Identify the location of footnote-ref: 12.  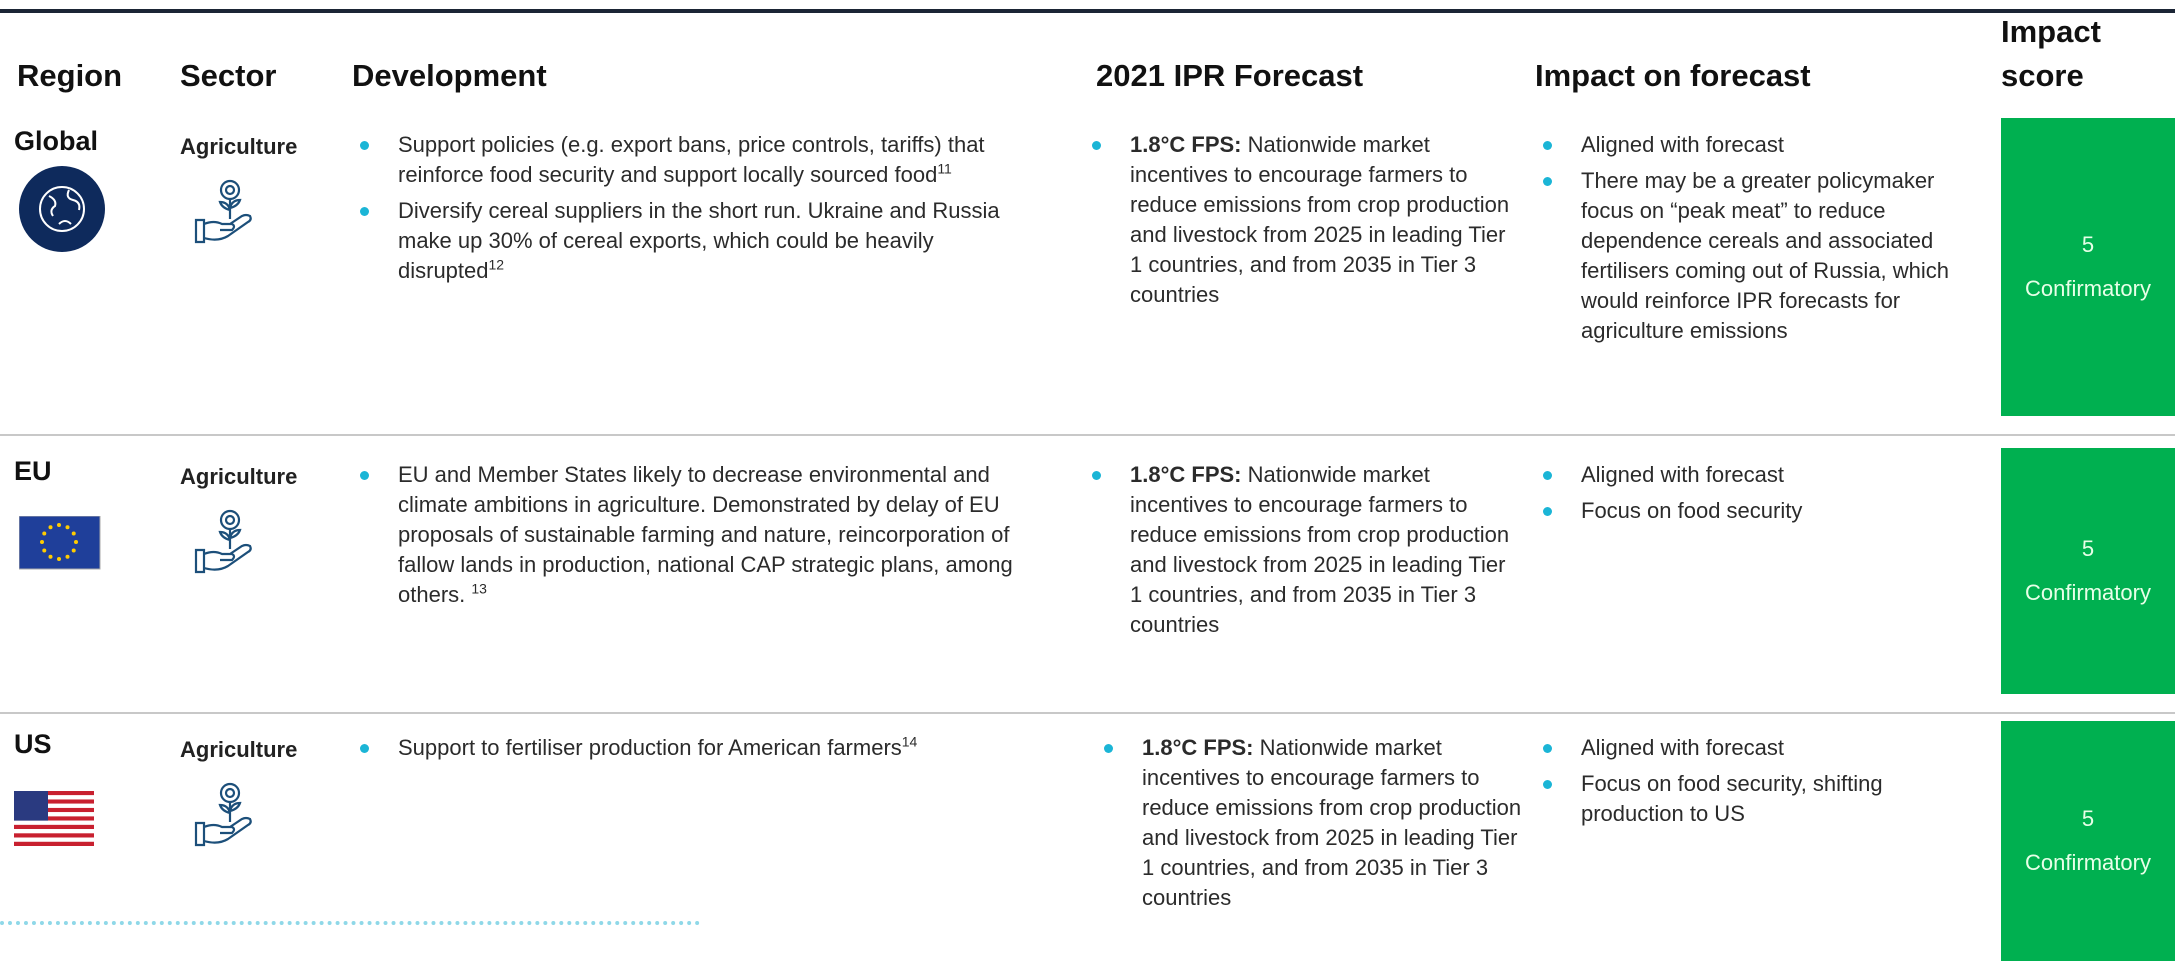
(496, 264).